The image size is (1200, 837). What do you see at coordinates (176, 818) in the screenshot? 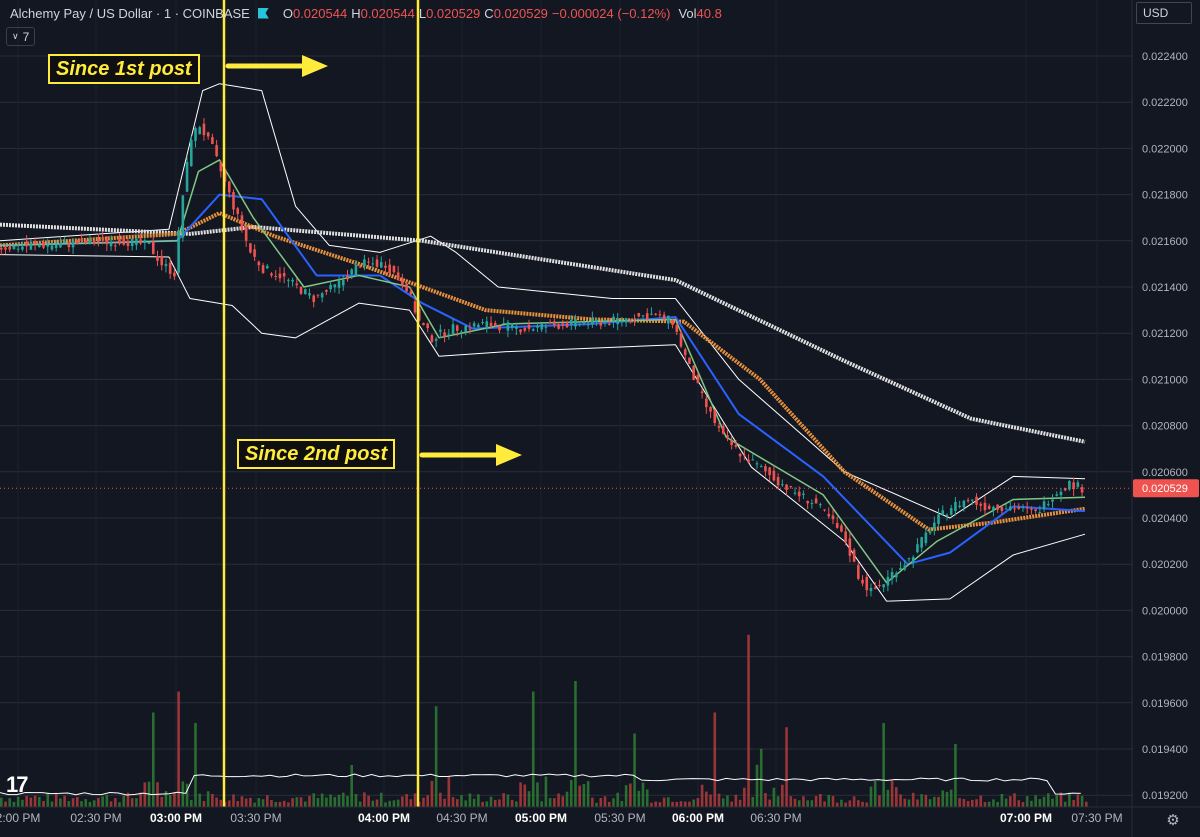
I see `x-tick-label: 03:00 PM` at bounding box center [176, 818].